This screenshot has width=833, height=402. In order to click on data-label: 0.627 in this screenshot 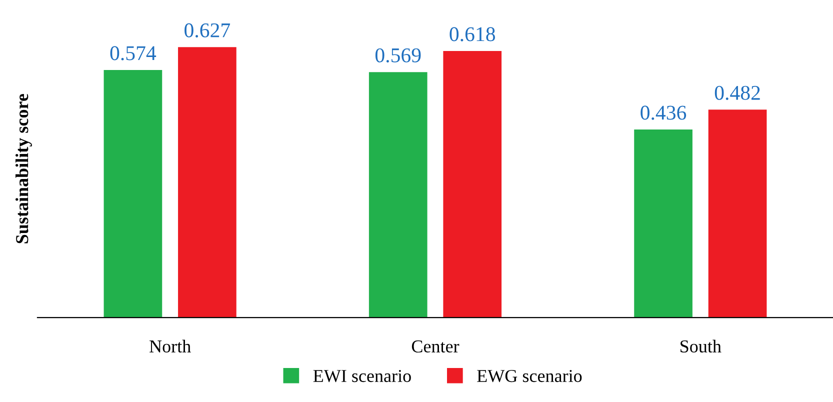, I will do `click(207, 30)`.